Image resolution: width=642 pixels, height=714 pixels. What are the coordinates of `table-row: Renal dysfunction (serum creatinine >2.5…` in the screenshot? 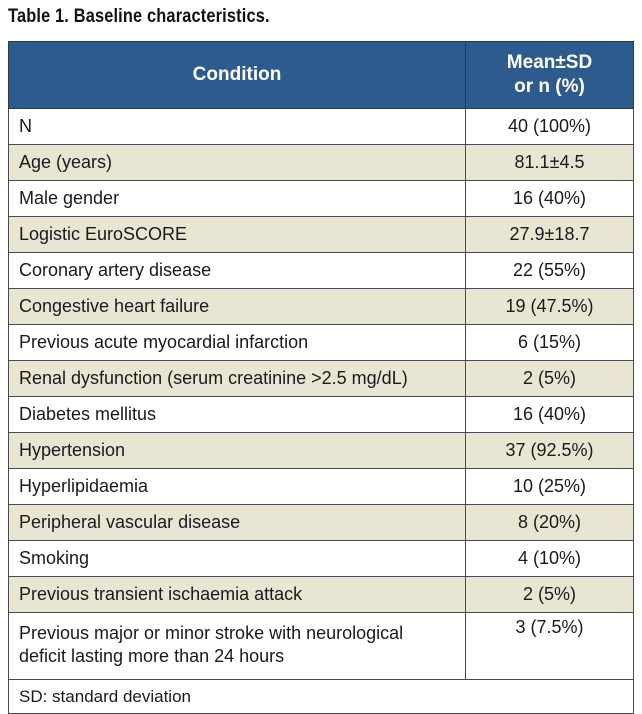 It's located at (321, 378).